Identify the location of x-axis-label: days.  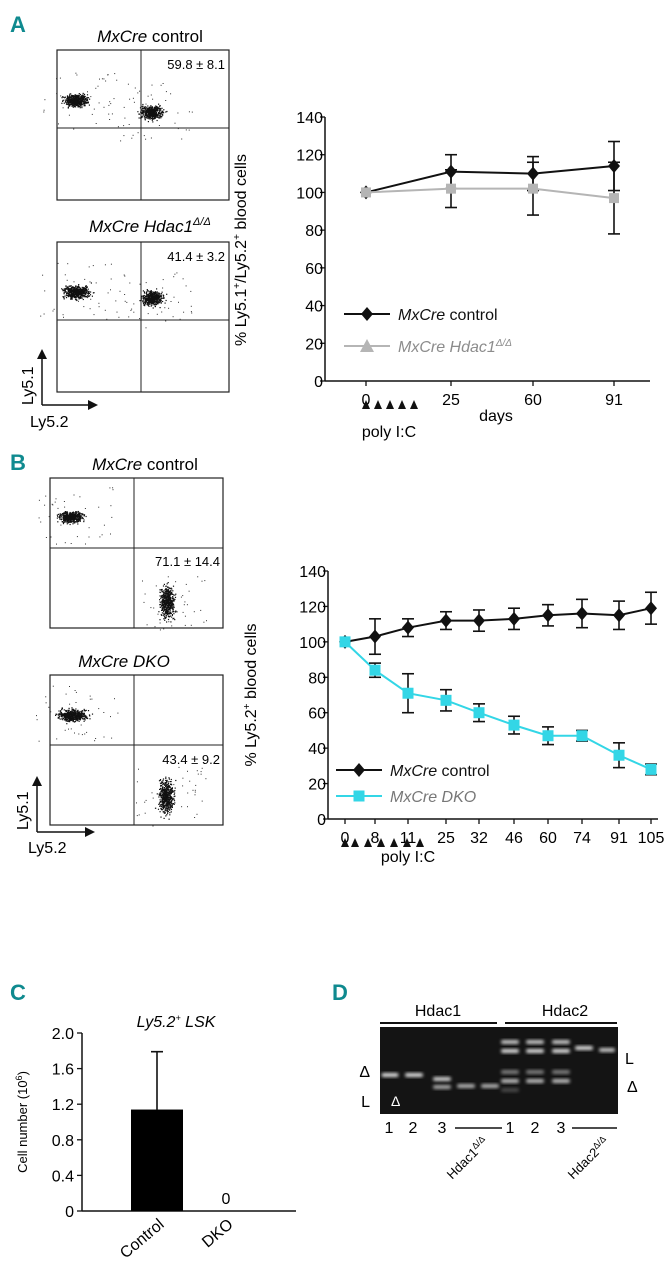
(496, 416).